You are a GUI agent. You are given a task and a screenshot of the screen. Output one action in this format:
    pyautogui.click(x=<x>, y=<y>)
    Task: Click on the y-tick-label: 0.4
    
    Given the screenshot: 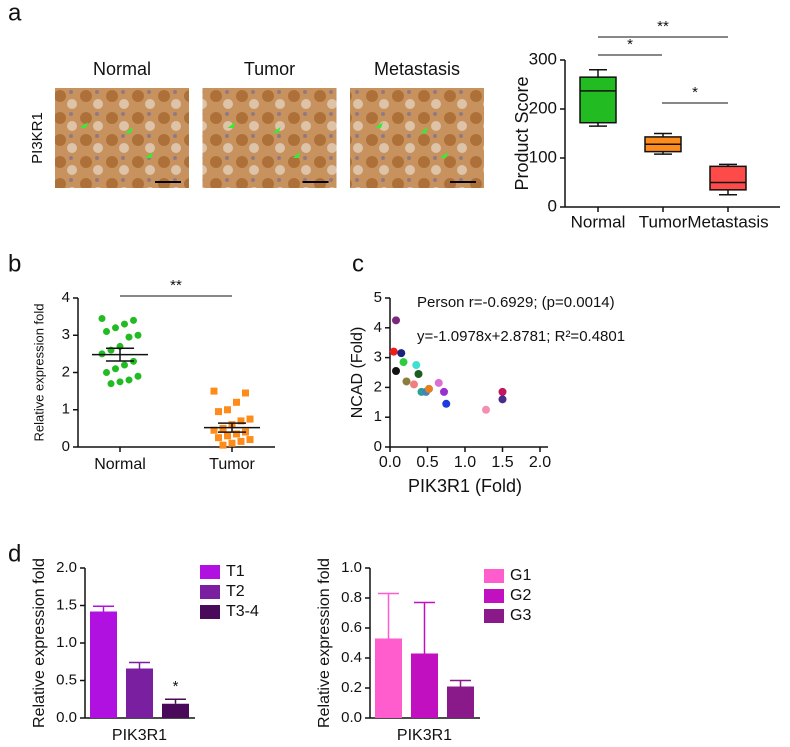 What is the action you would take?
    pyautogui.click(x=351, y=657)
    